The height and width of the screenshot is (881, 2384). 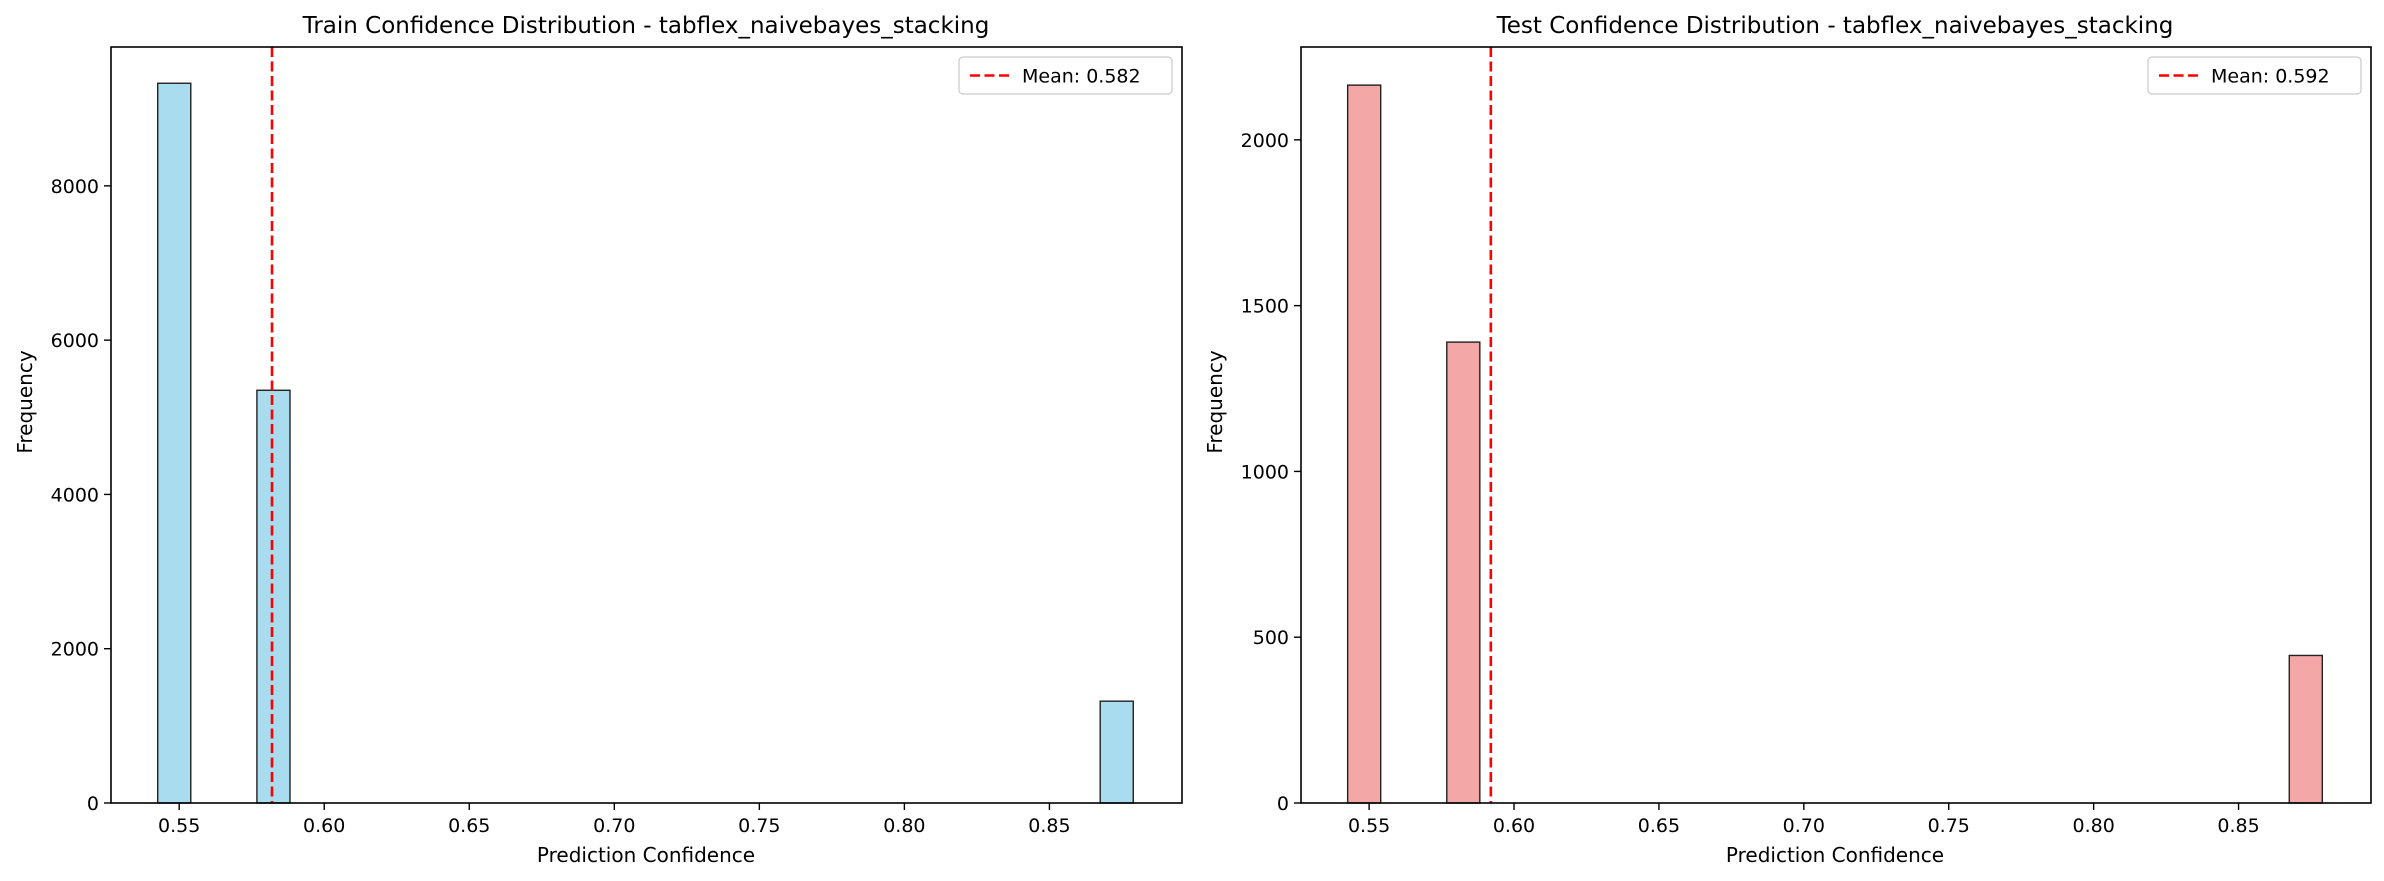 What do you see at coordinates (93, 804) in the screenshot?
I see `train-y-tick-label: 0` at bounding box center [93, 804].